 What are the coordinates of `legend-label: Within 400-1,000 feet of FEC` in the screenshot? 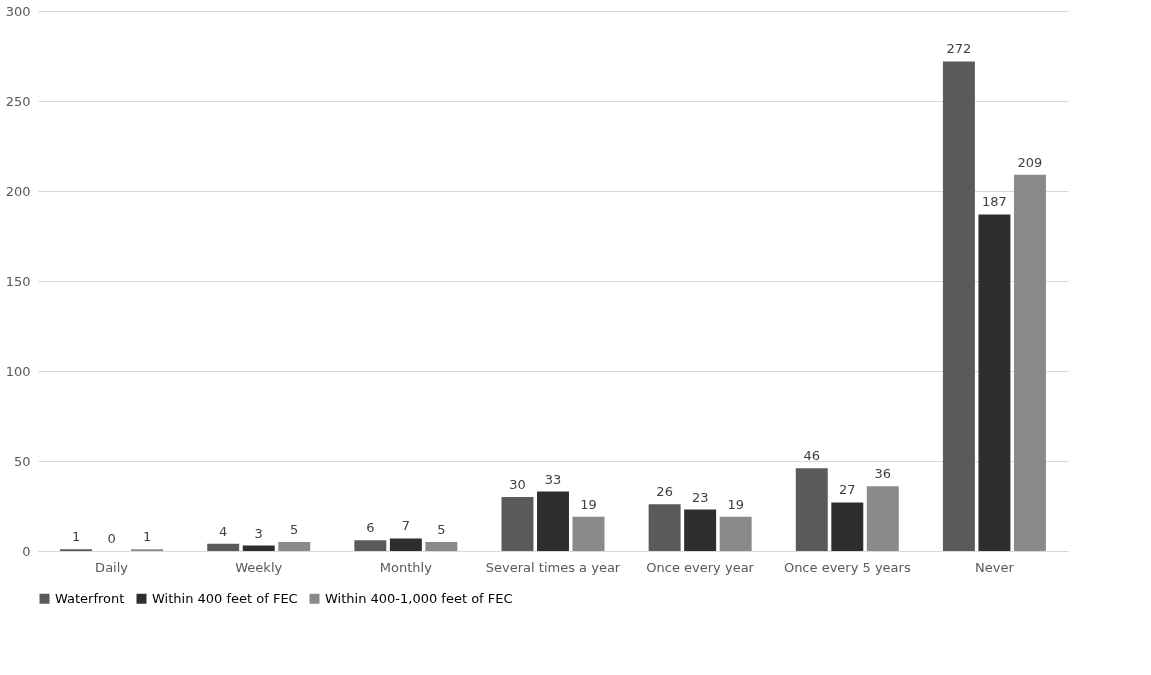 It's located at (419, 598).